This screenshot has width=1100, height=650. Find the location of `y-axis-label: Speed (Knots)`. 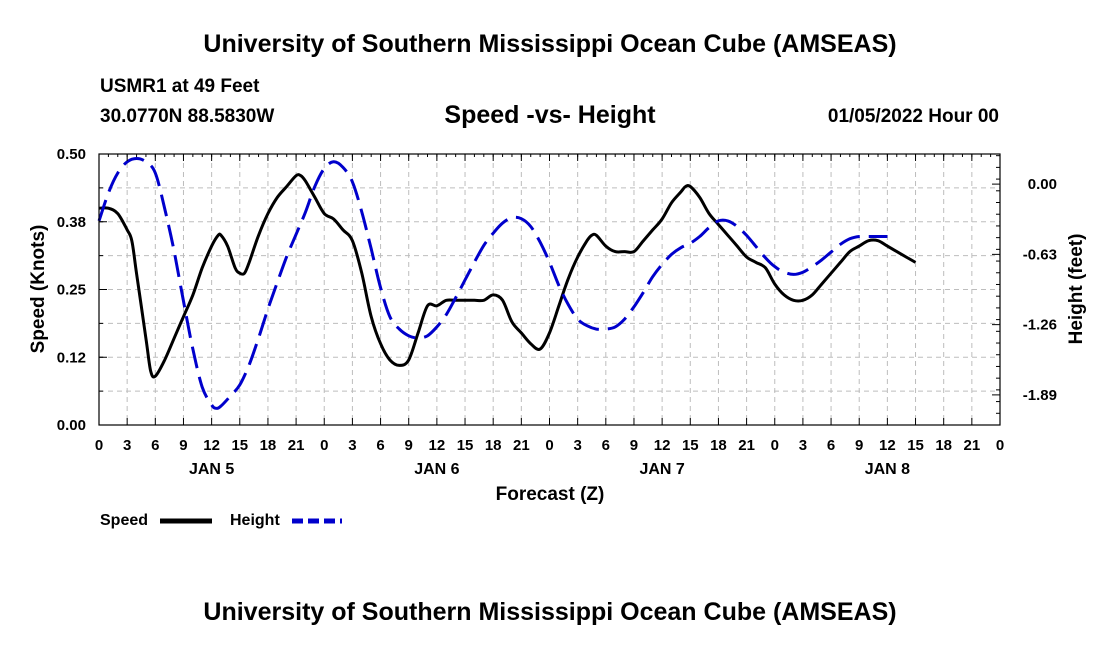

y-axis-label: Speed (Knots) is located at coordinates (38, 289).